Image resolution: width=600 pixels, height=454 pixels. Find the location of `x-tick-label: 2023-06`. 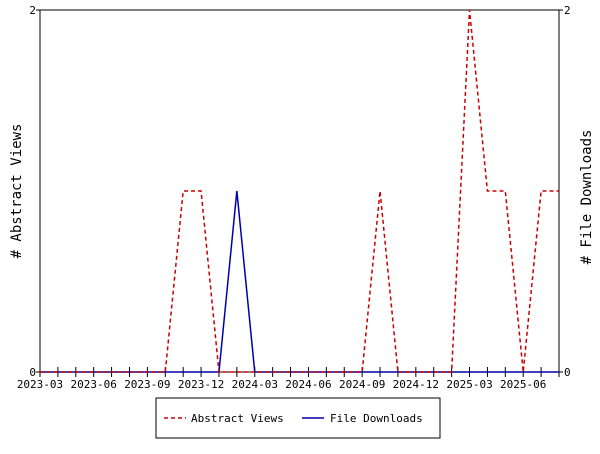

x-tick-label: 2023-06 is located at coordinates (94, 384).